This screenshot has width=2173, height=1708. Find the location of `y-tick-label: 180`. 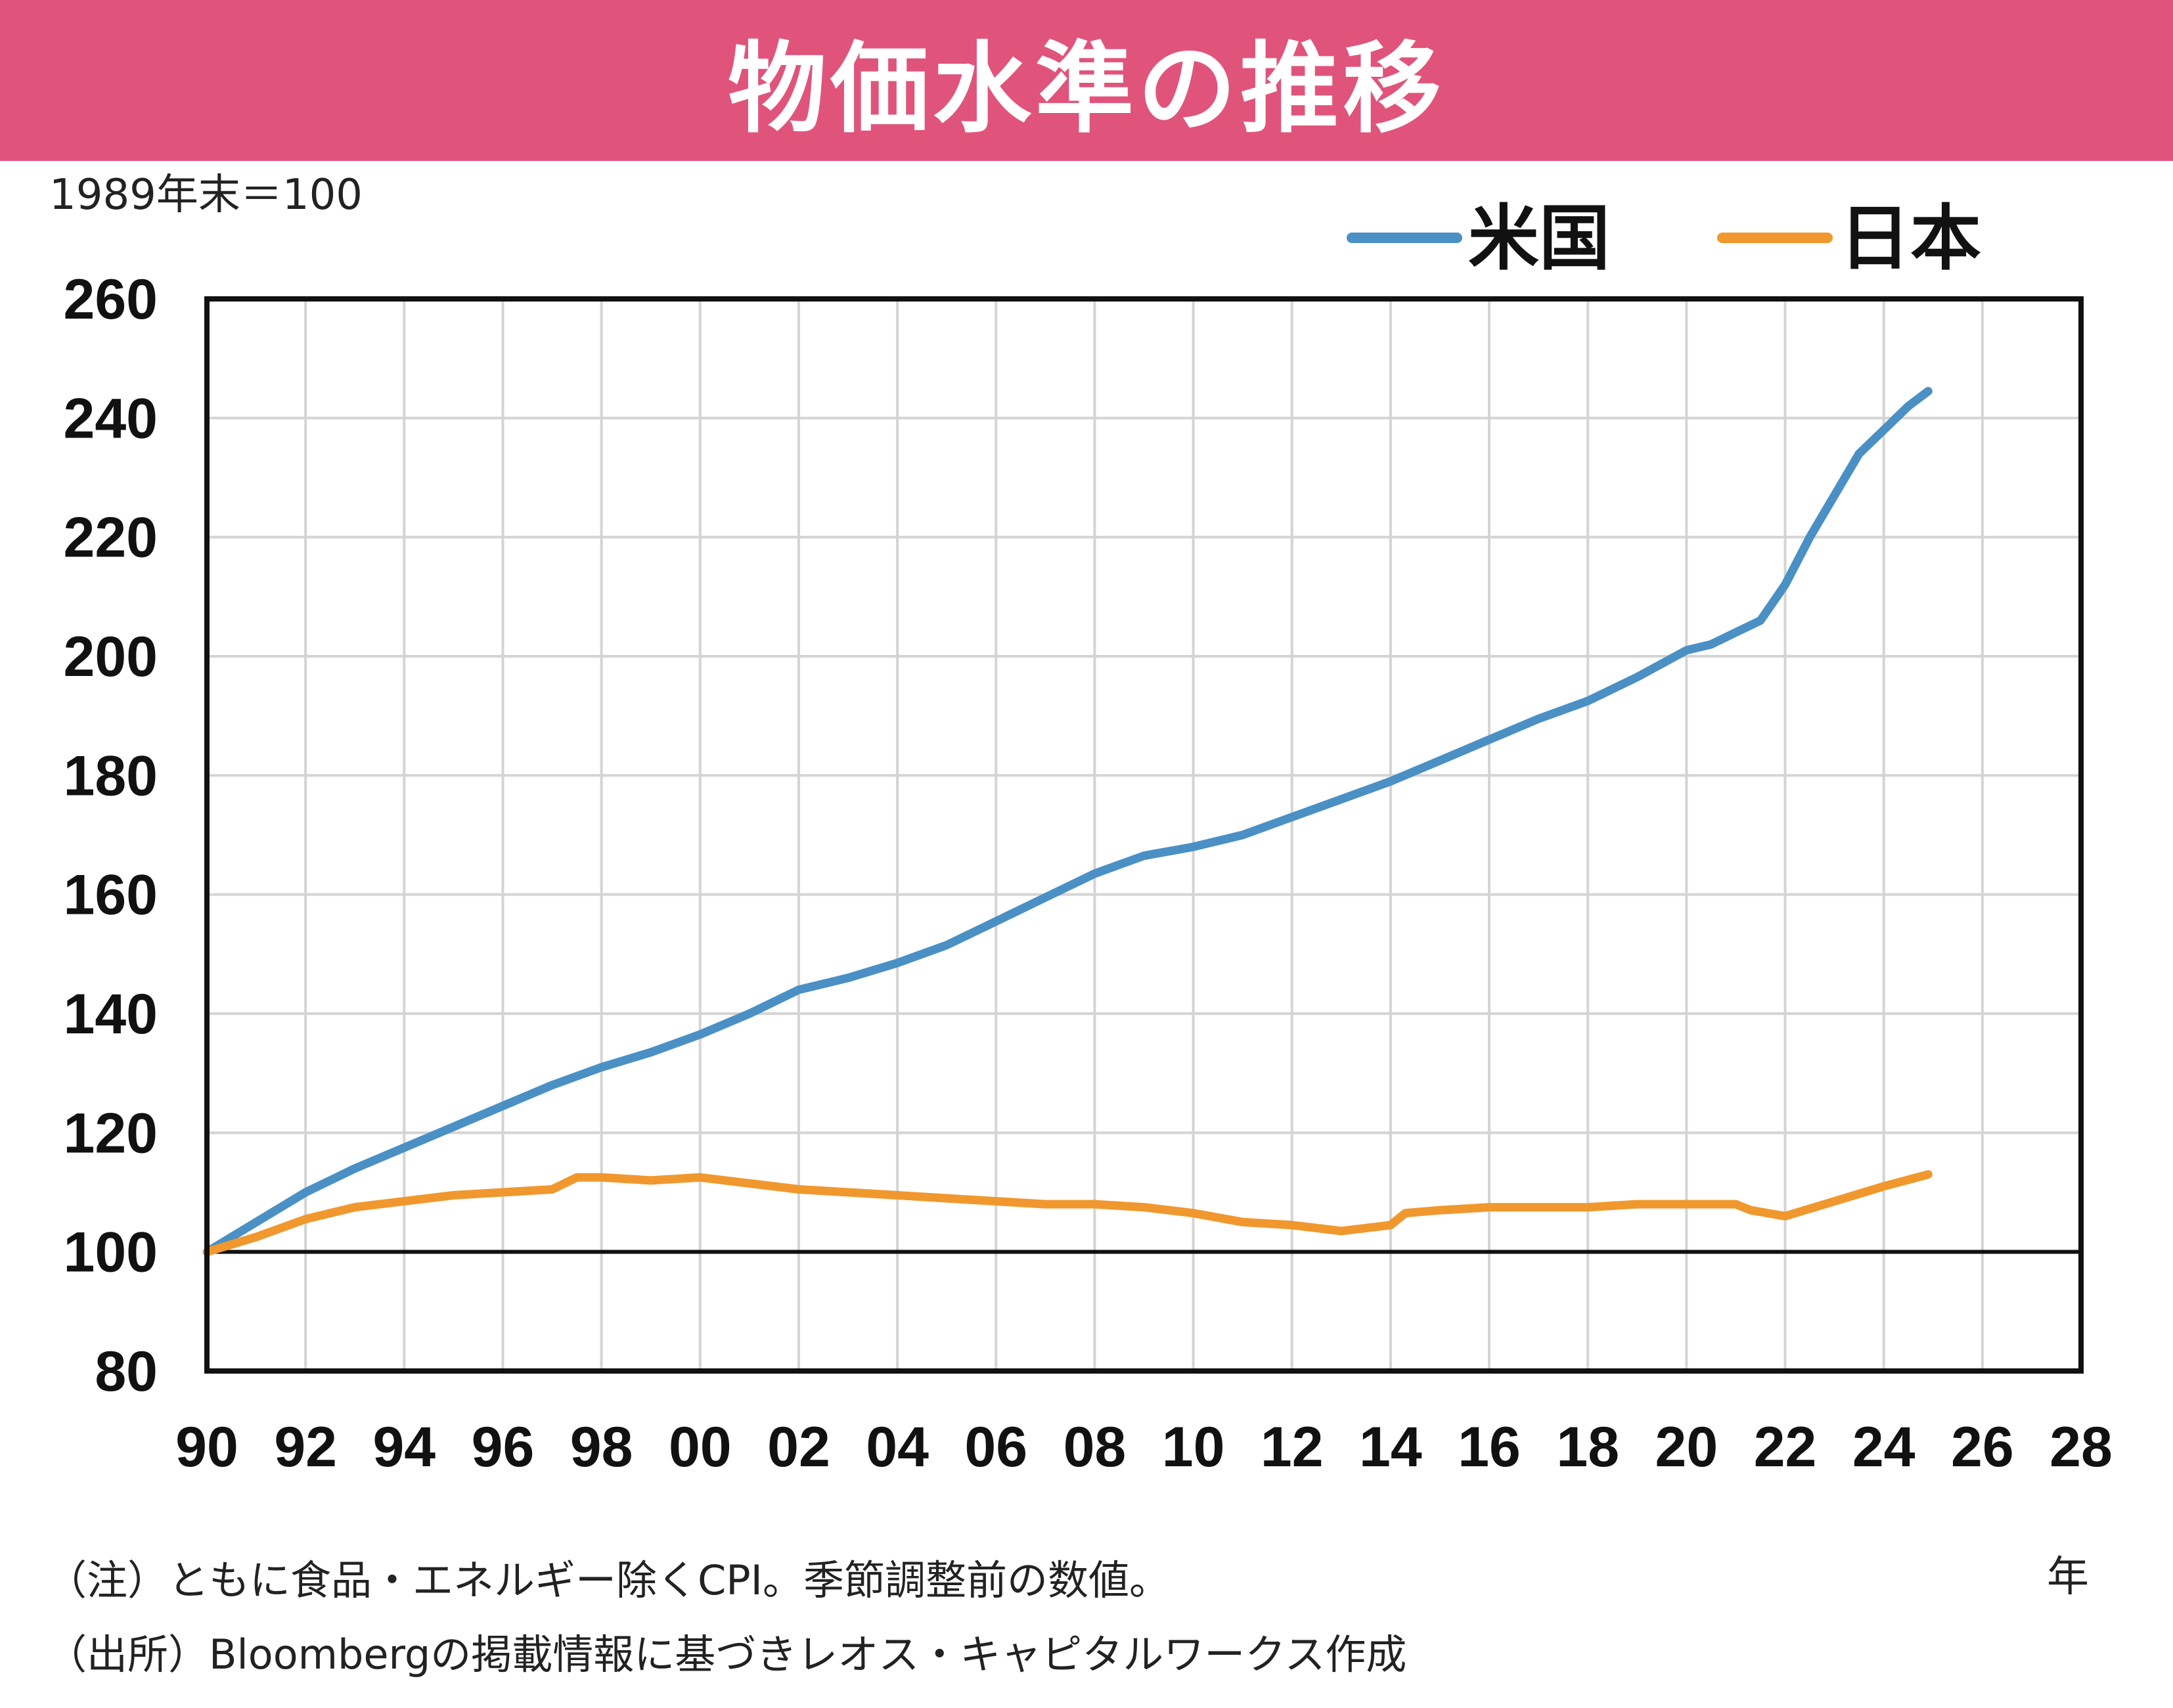

y-tick-label: 180 is located at coordinates (111, 775).